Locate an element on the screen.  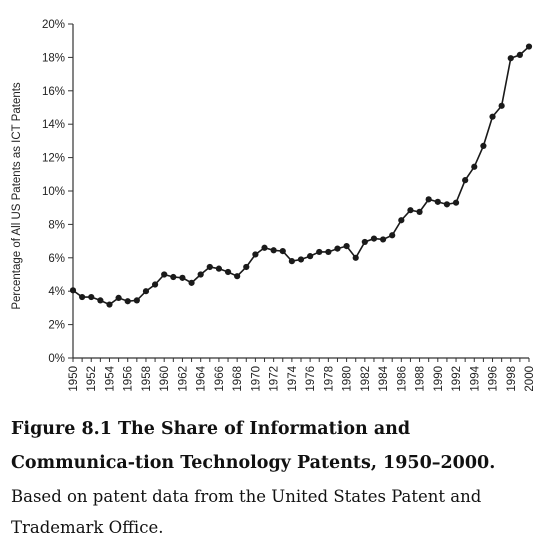
y-tick-label: 6% is located at coordinates (56, 259).